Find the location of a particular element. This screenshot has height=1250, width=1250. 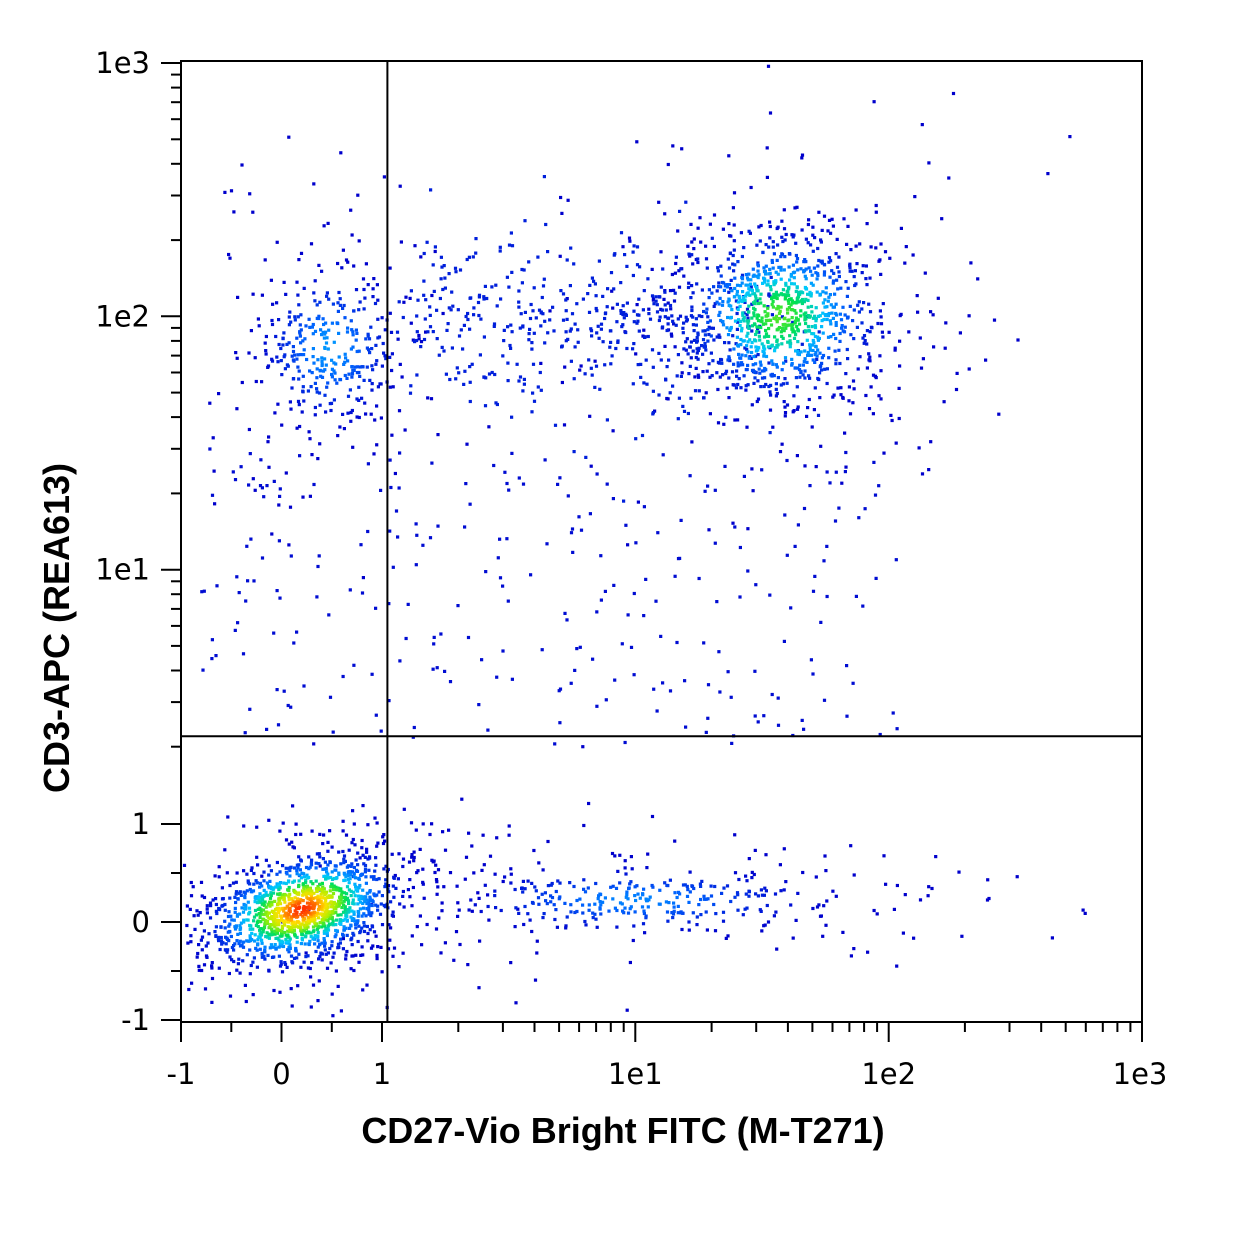

y-tick-label: 1e3 is located at coordinates (122, 63).